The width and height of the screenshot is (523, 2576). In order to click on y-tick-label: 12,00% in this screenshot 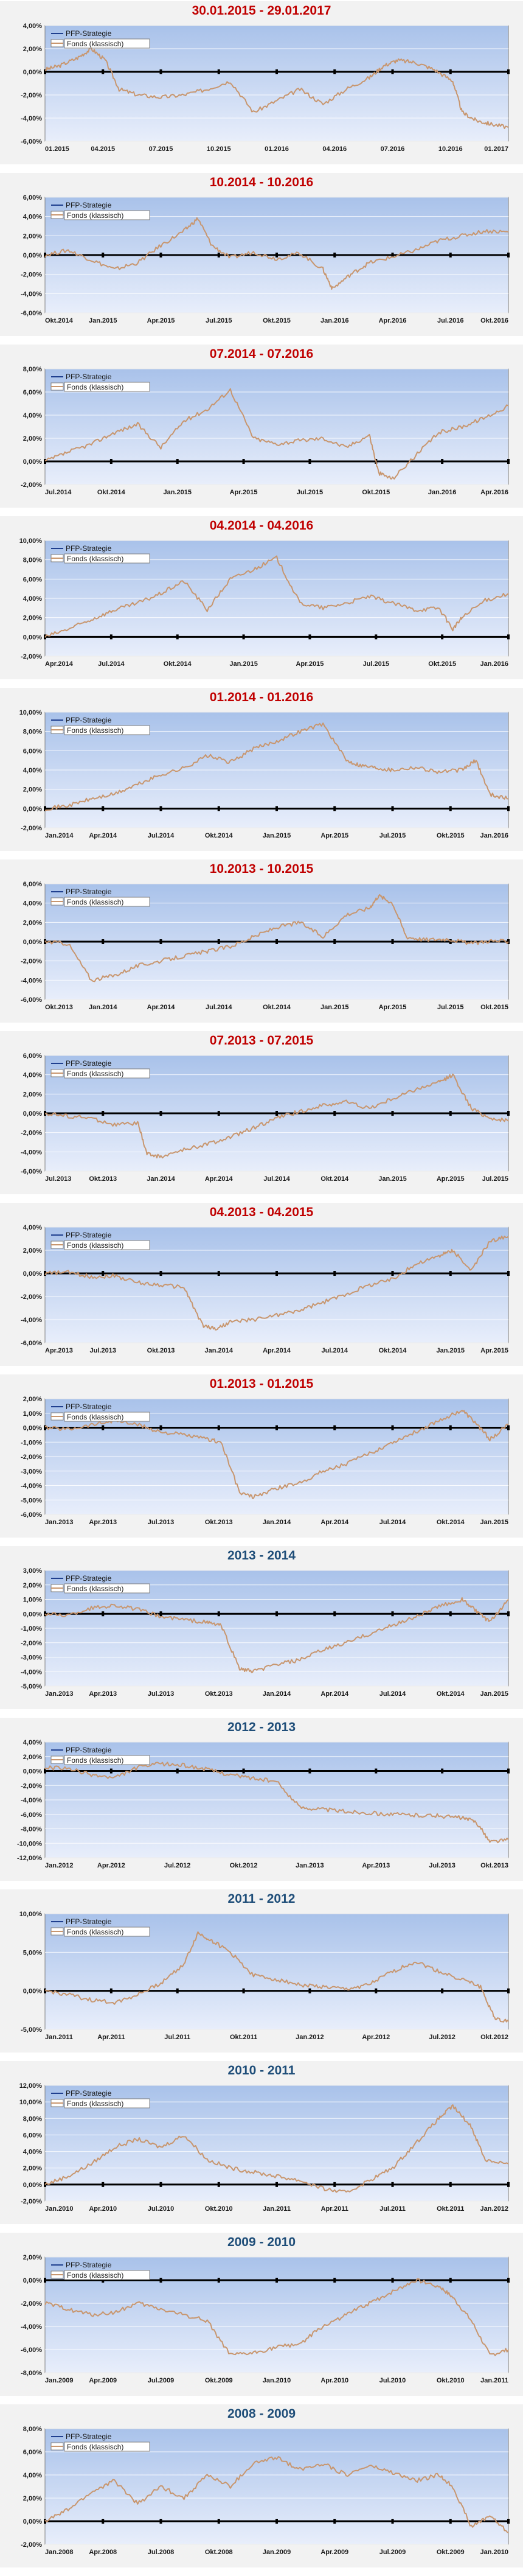, I will do `click(31, 2086)`.